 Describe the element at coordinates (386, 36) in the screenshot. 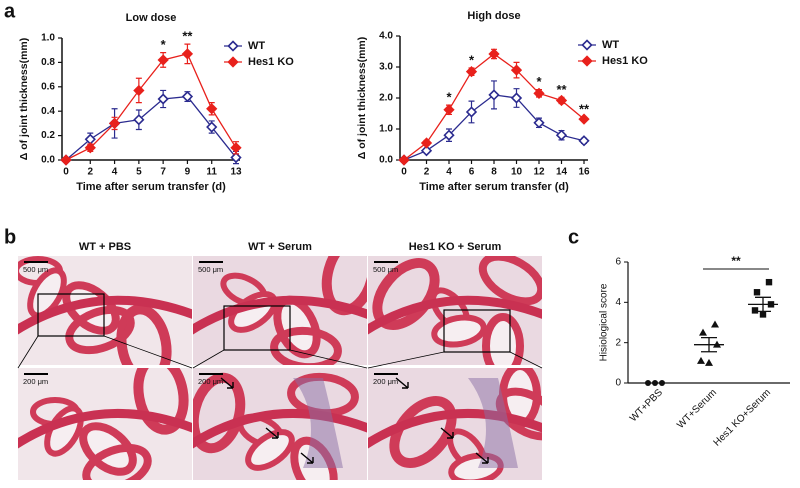

I see `y-tick-label: 4.0` at that location.